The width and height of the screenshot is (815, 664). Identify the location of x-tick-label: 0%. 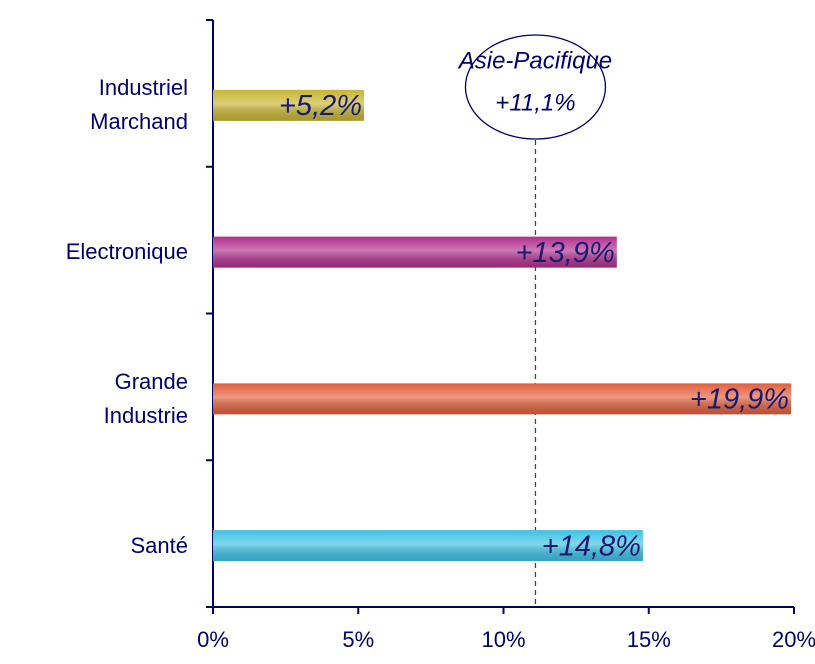
(213, 639).